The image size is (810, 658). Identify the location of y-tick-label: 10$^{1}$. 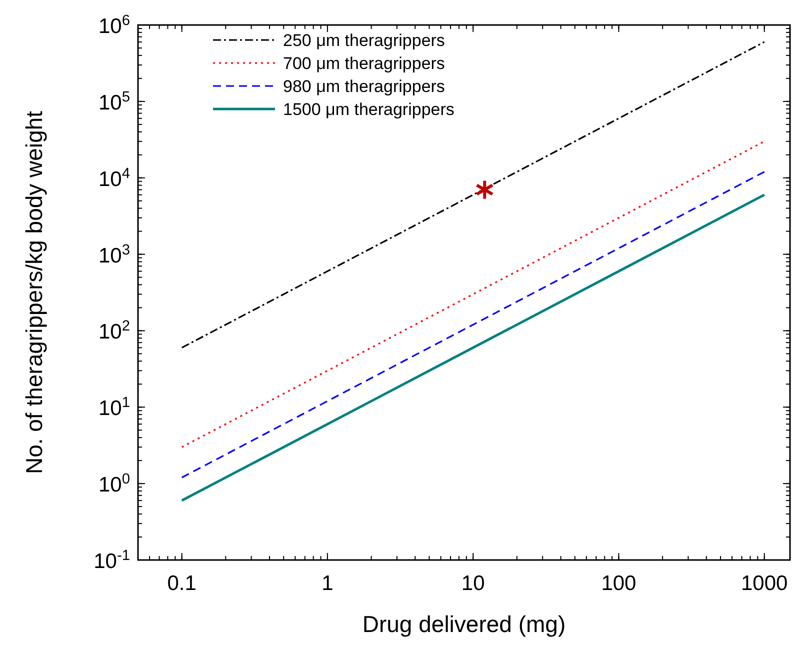
(114, 407).